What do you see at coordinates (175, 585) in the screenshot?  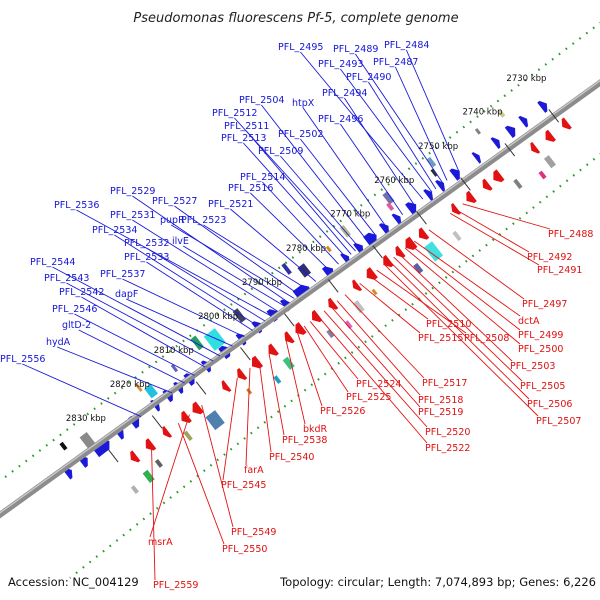 I see `gene-label: PFL_2559` at bounding box center [175, 585].